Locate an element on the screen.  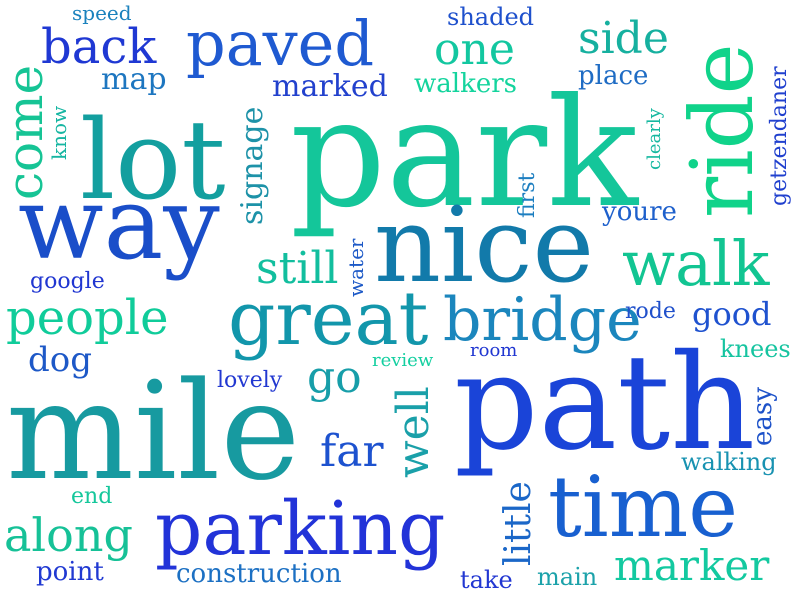
word-well: well is located at coordinates (413, 432).